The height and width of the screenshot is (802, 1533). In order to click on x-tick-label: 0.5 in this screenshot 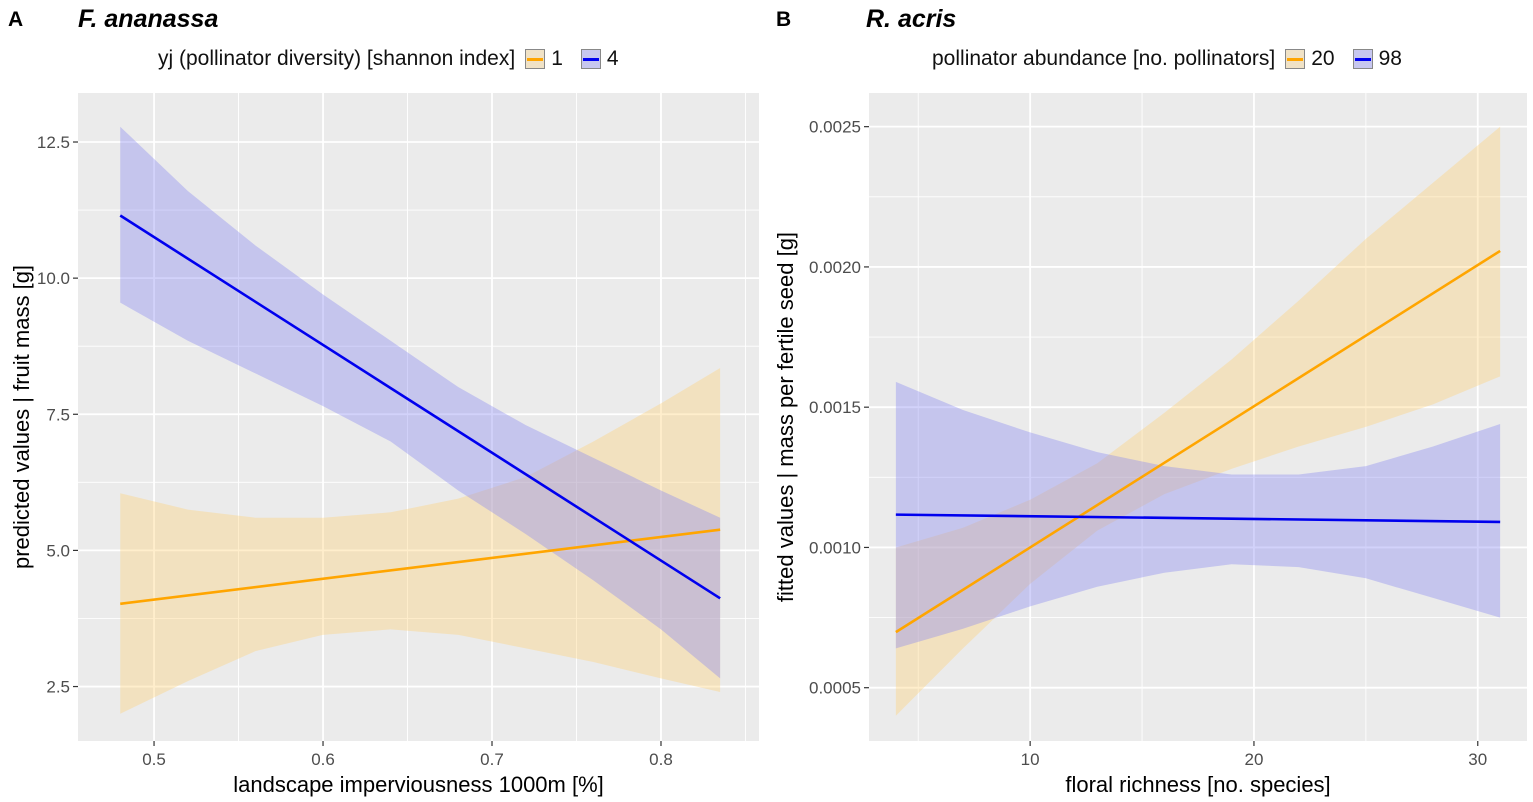, I will do `click(154, 759)`.